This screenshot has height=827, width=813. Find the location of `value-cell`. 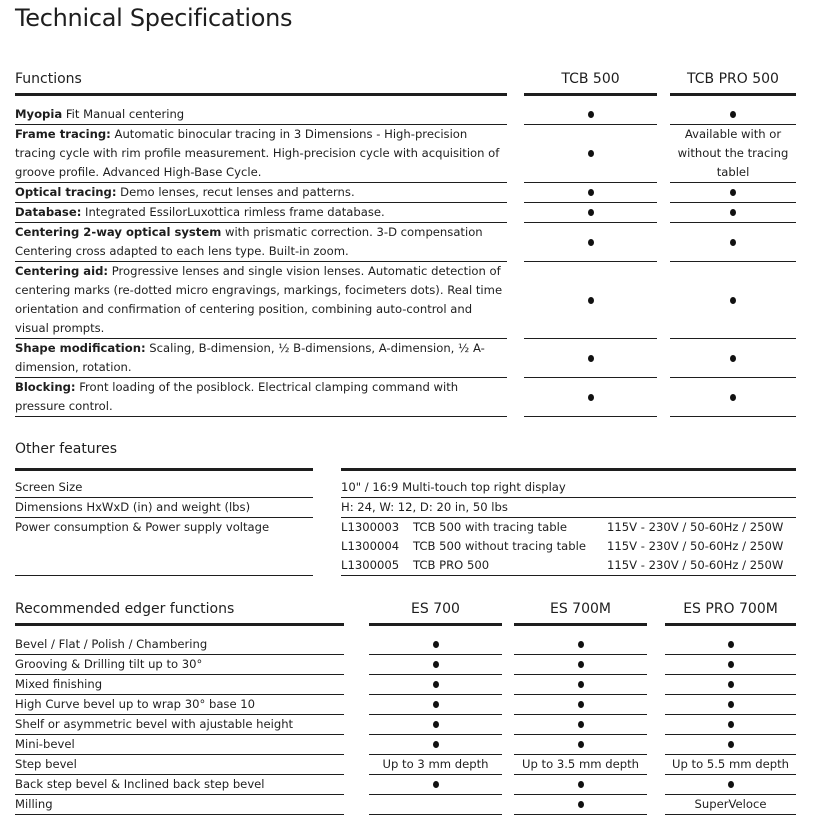

value-cell is located at coordinates (435, 805).